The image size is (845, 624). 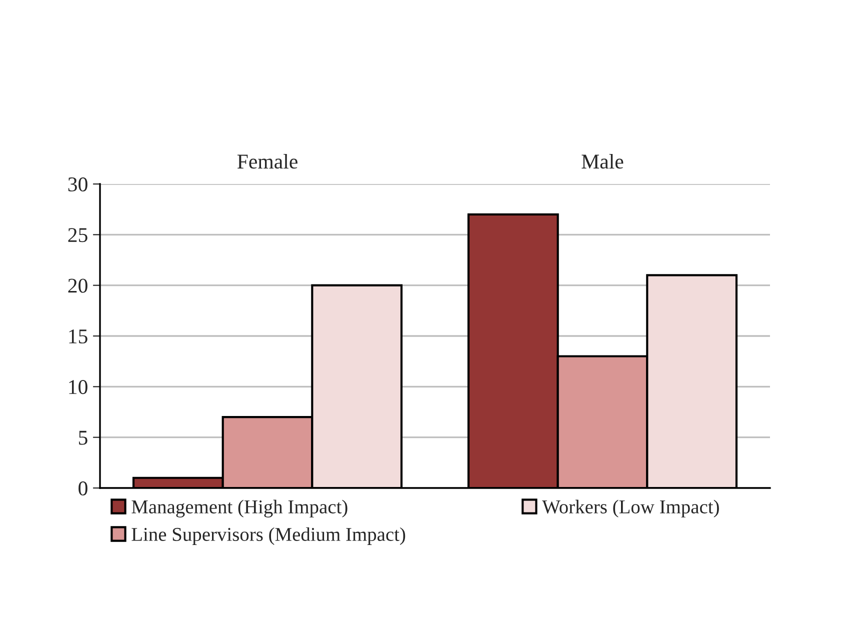 What do you see at coordinates (603, 161) in the screenshot?
I see `x-tick-label: Male` at bounding box center [603, 161].